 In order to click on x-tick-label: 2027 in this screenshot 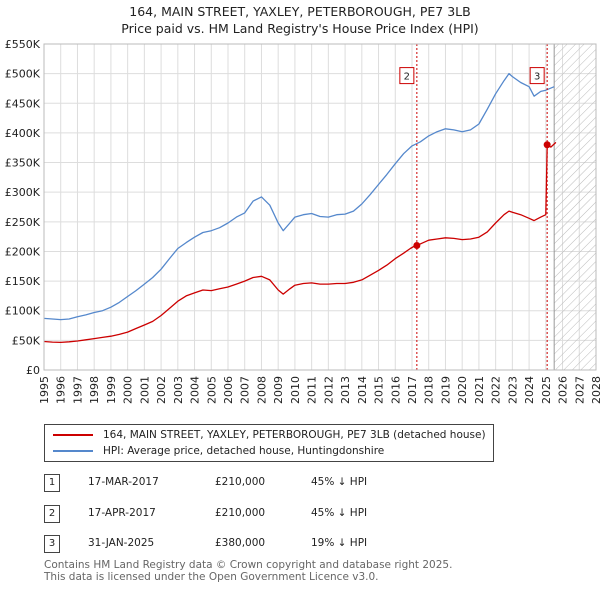, I will do `click(579, 390)`.